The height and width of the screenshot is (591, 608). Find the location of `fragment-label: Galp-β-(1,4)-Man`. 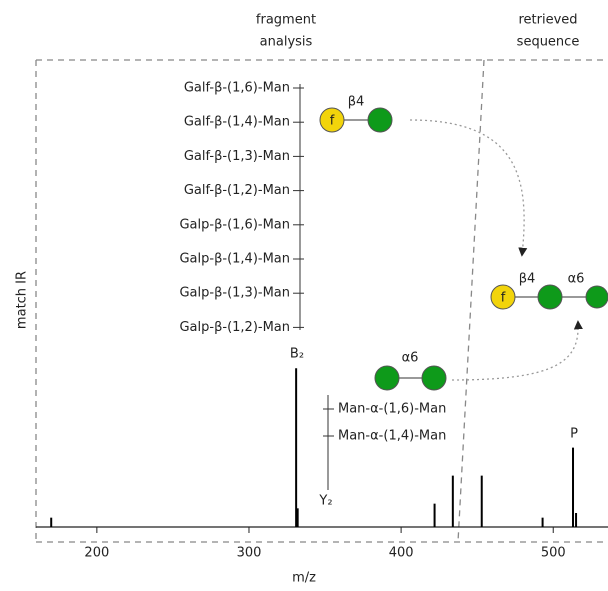

fragment-label: Galp-β-(1,4)-Man is located at coordinates (234, 259).